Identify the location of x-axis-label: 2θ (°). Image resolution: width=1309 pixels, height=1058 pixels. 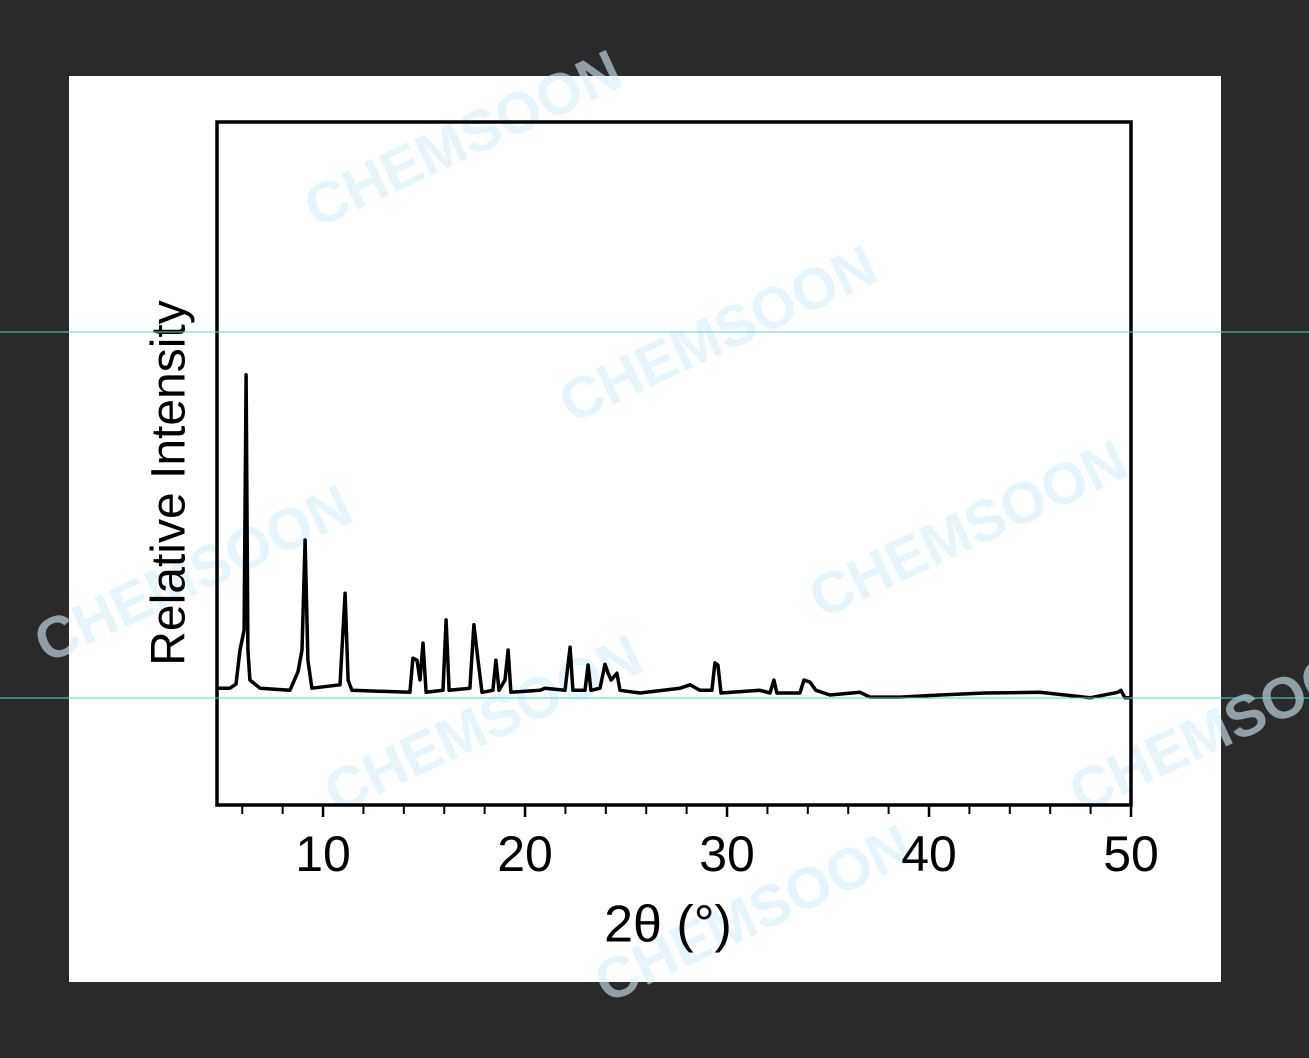
(668, 925).